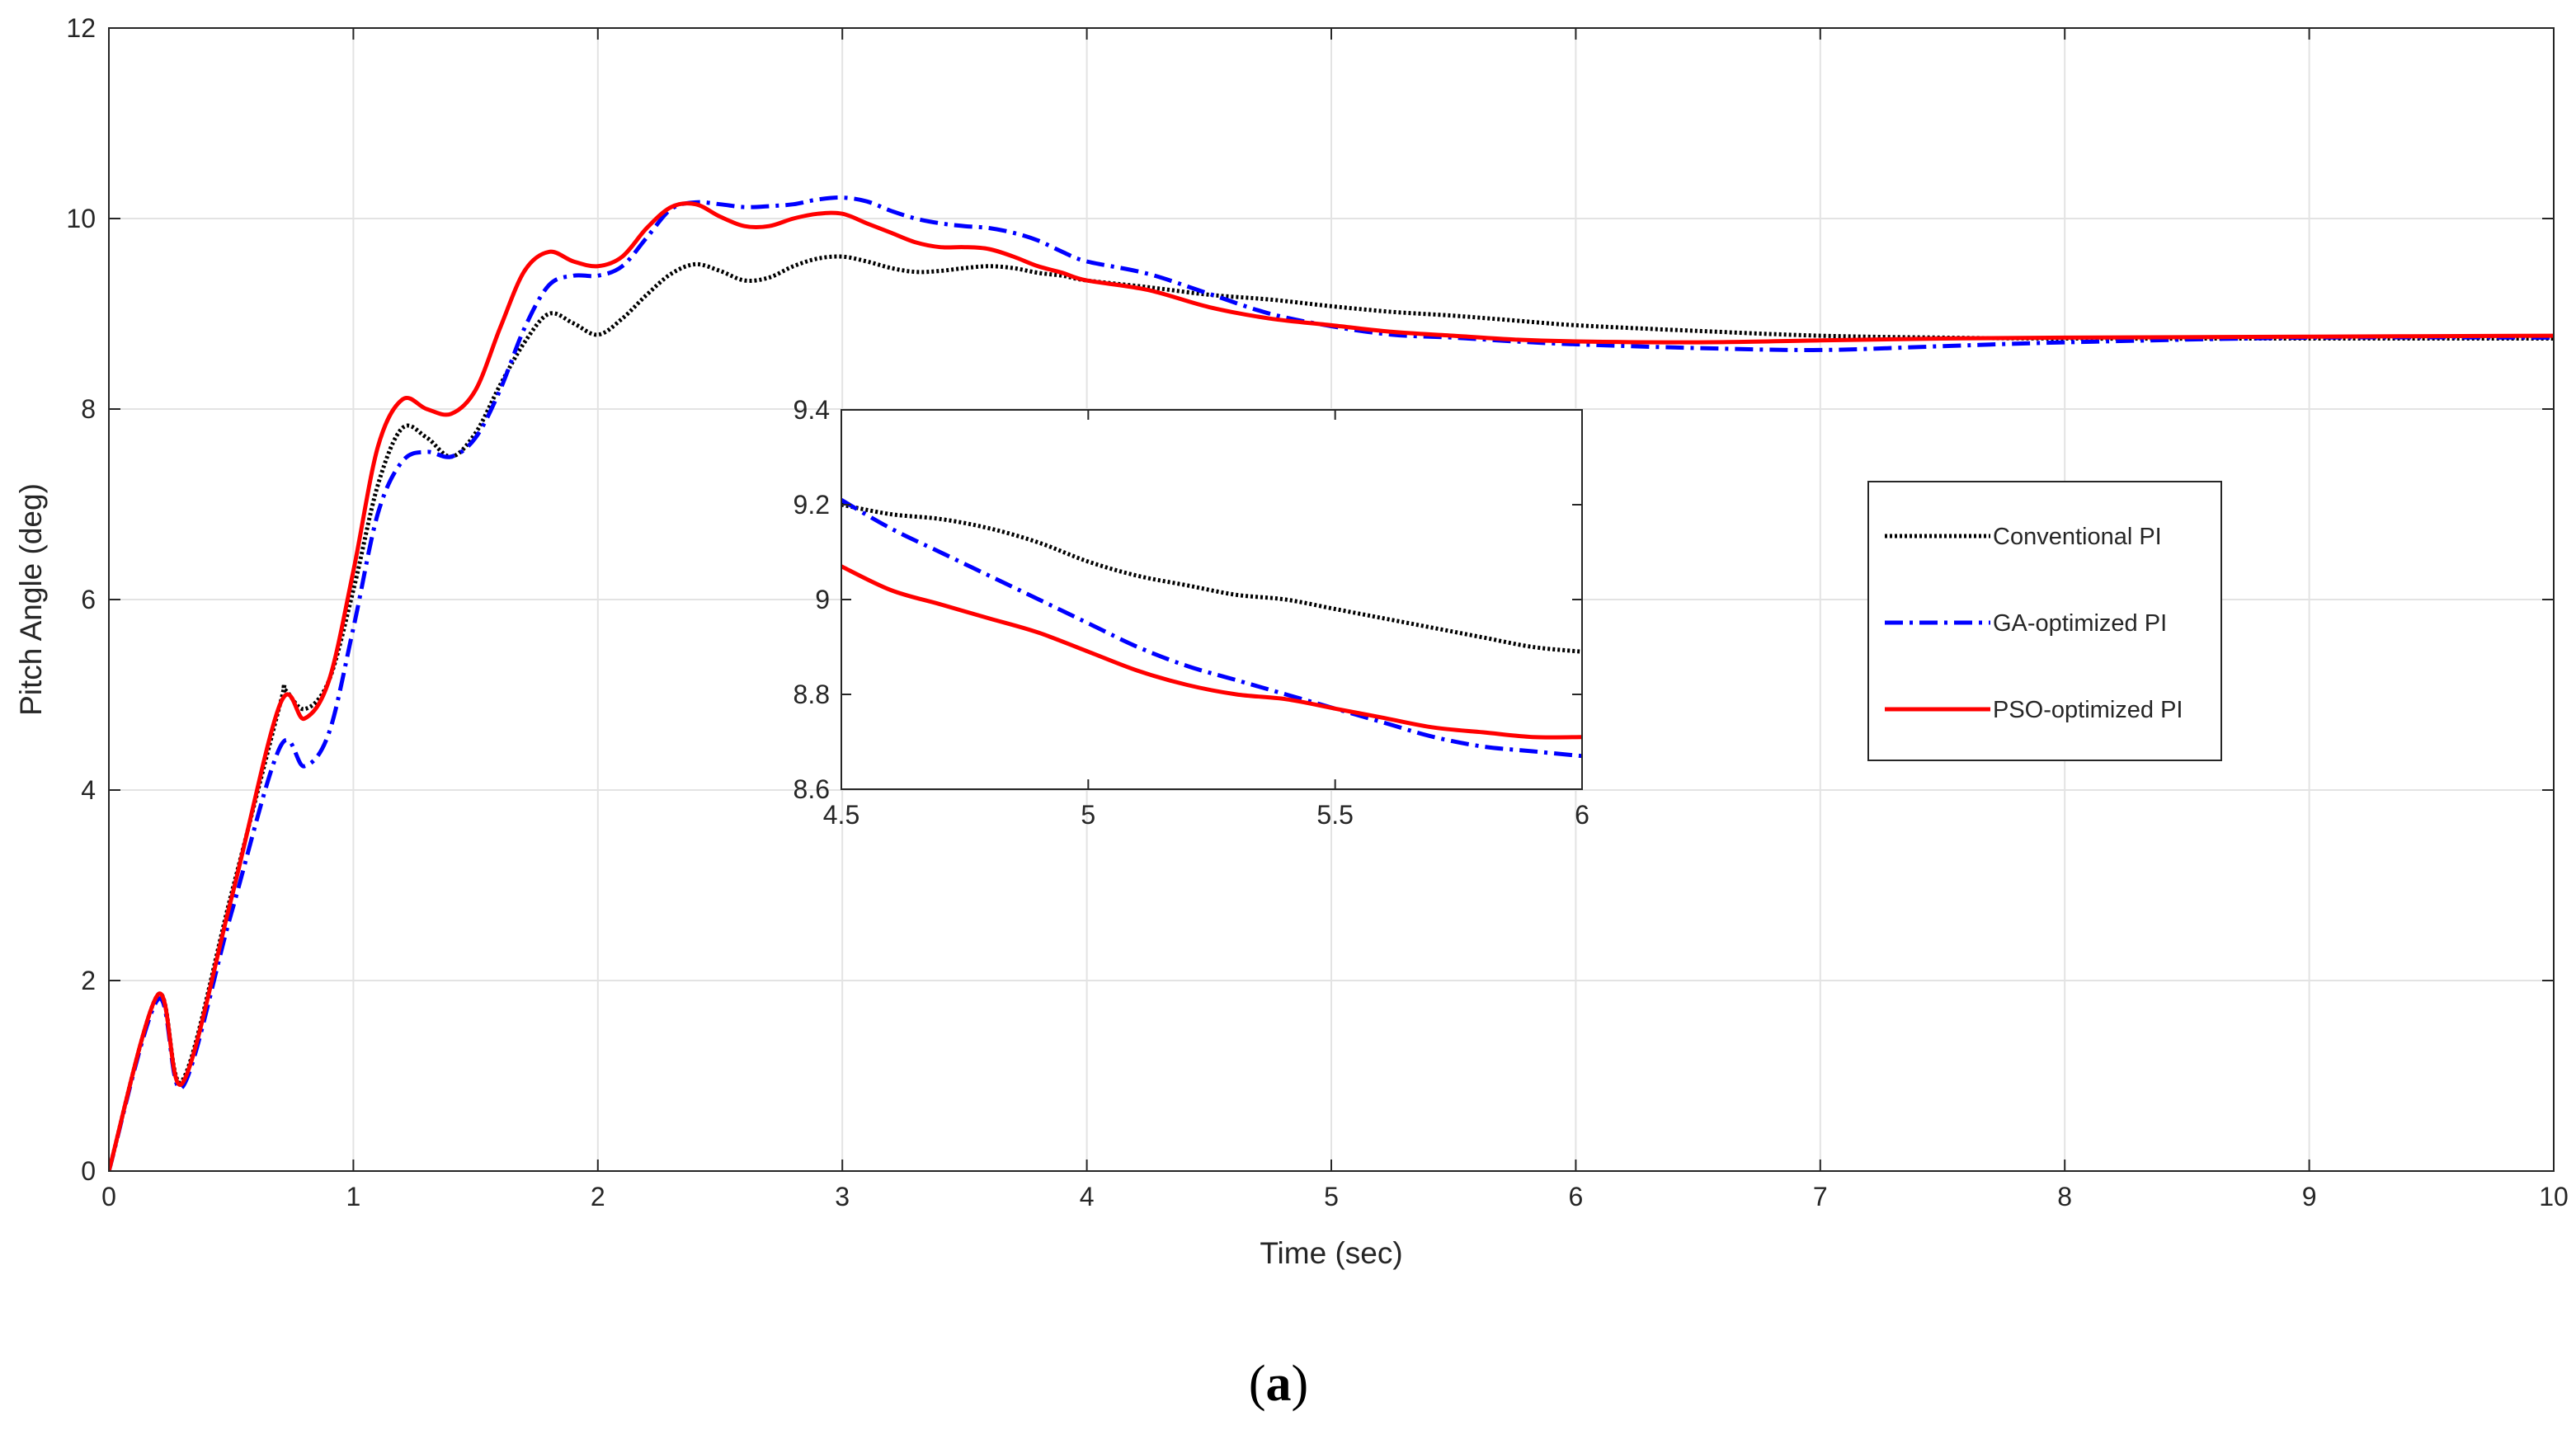  I want to click on x-tick-label: 4, so click(1087, 1196).